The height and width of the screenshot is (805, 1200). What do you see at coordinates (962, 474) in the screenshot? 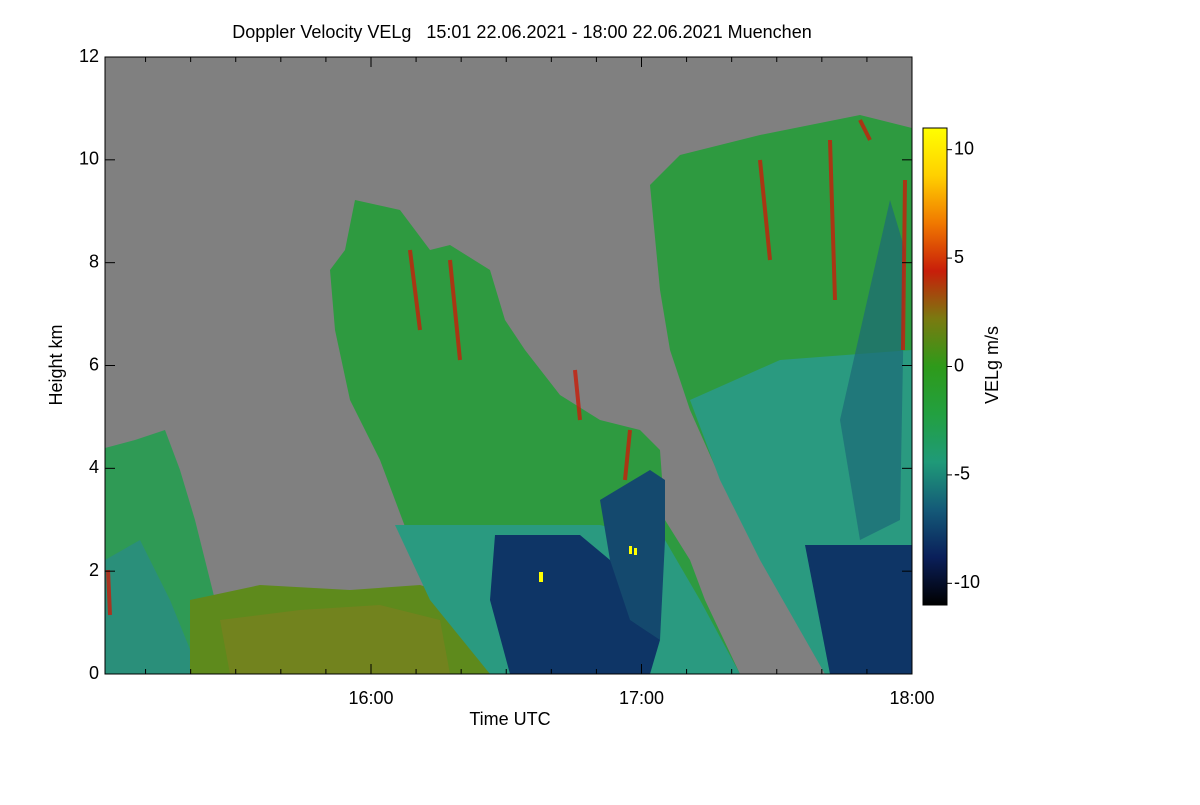
I see `colorbar-tick-label: -5` at bounding box center [962, 474].